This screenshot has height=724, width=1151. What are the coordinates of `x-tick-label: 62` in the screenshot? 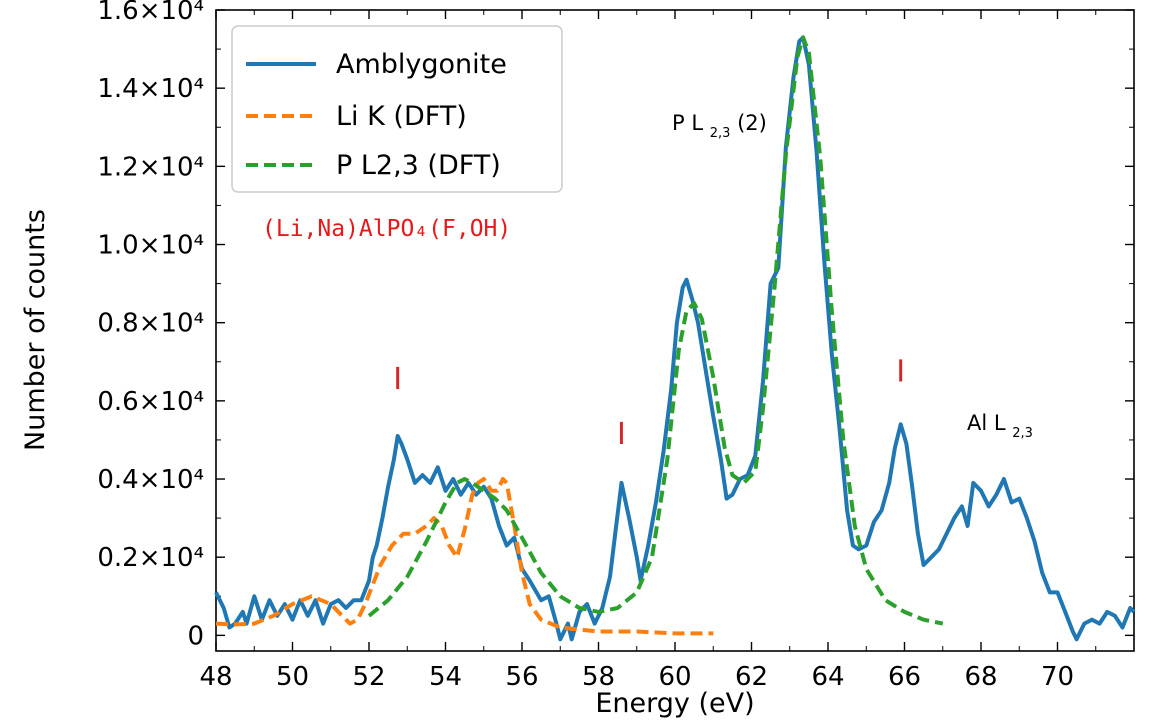 It's located at (751, 677).